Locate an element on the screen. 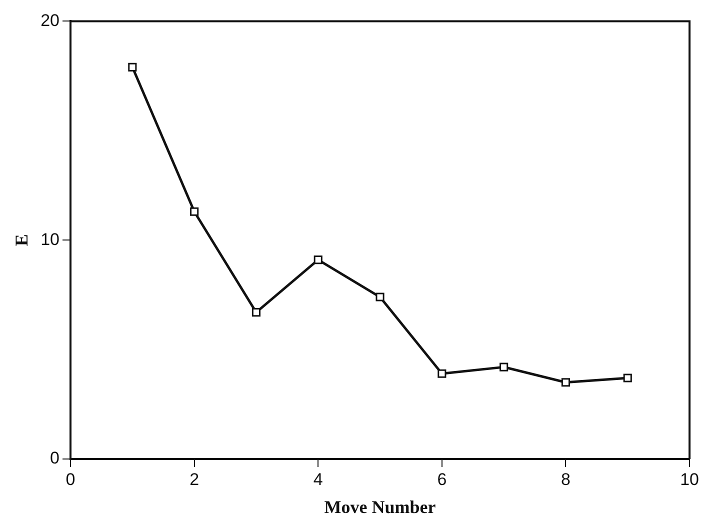 This screenshot has height=531, width=710. y-tick-label: 20 is located at coordinates (50, 20).